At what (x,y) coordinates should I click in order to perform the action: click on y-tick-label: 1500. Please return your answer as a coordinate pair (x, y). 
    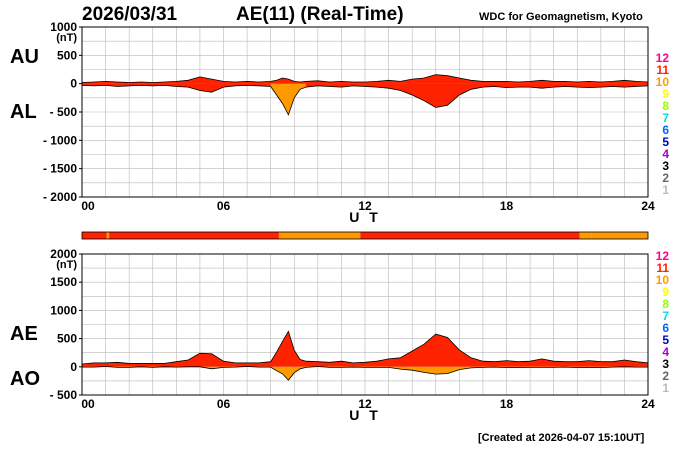
    Looking at the image, I should click on (63, 282).